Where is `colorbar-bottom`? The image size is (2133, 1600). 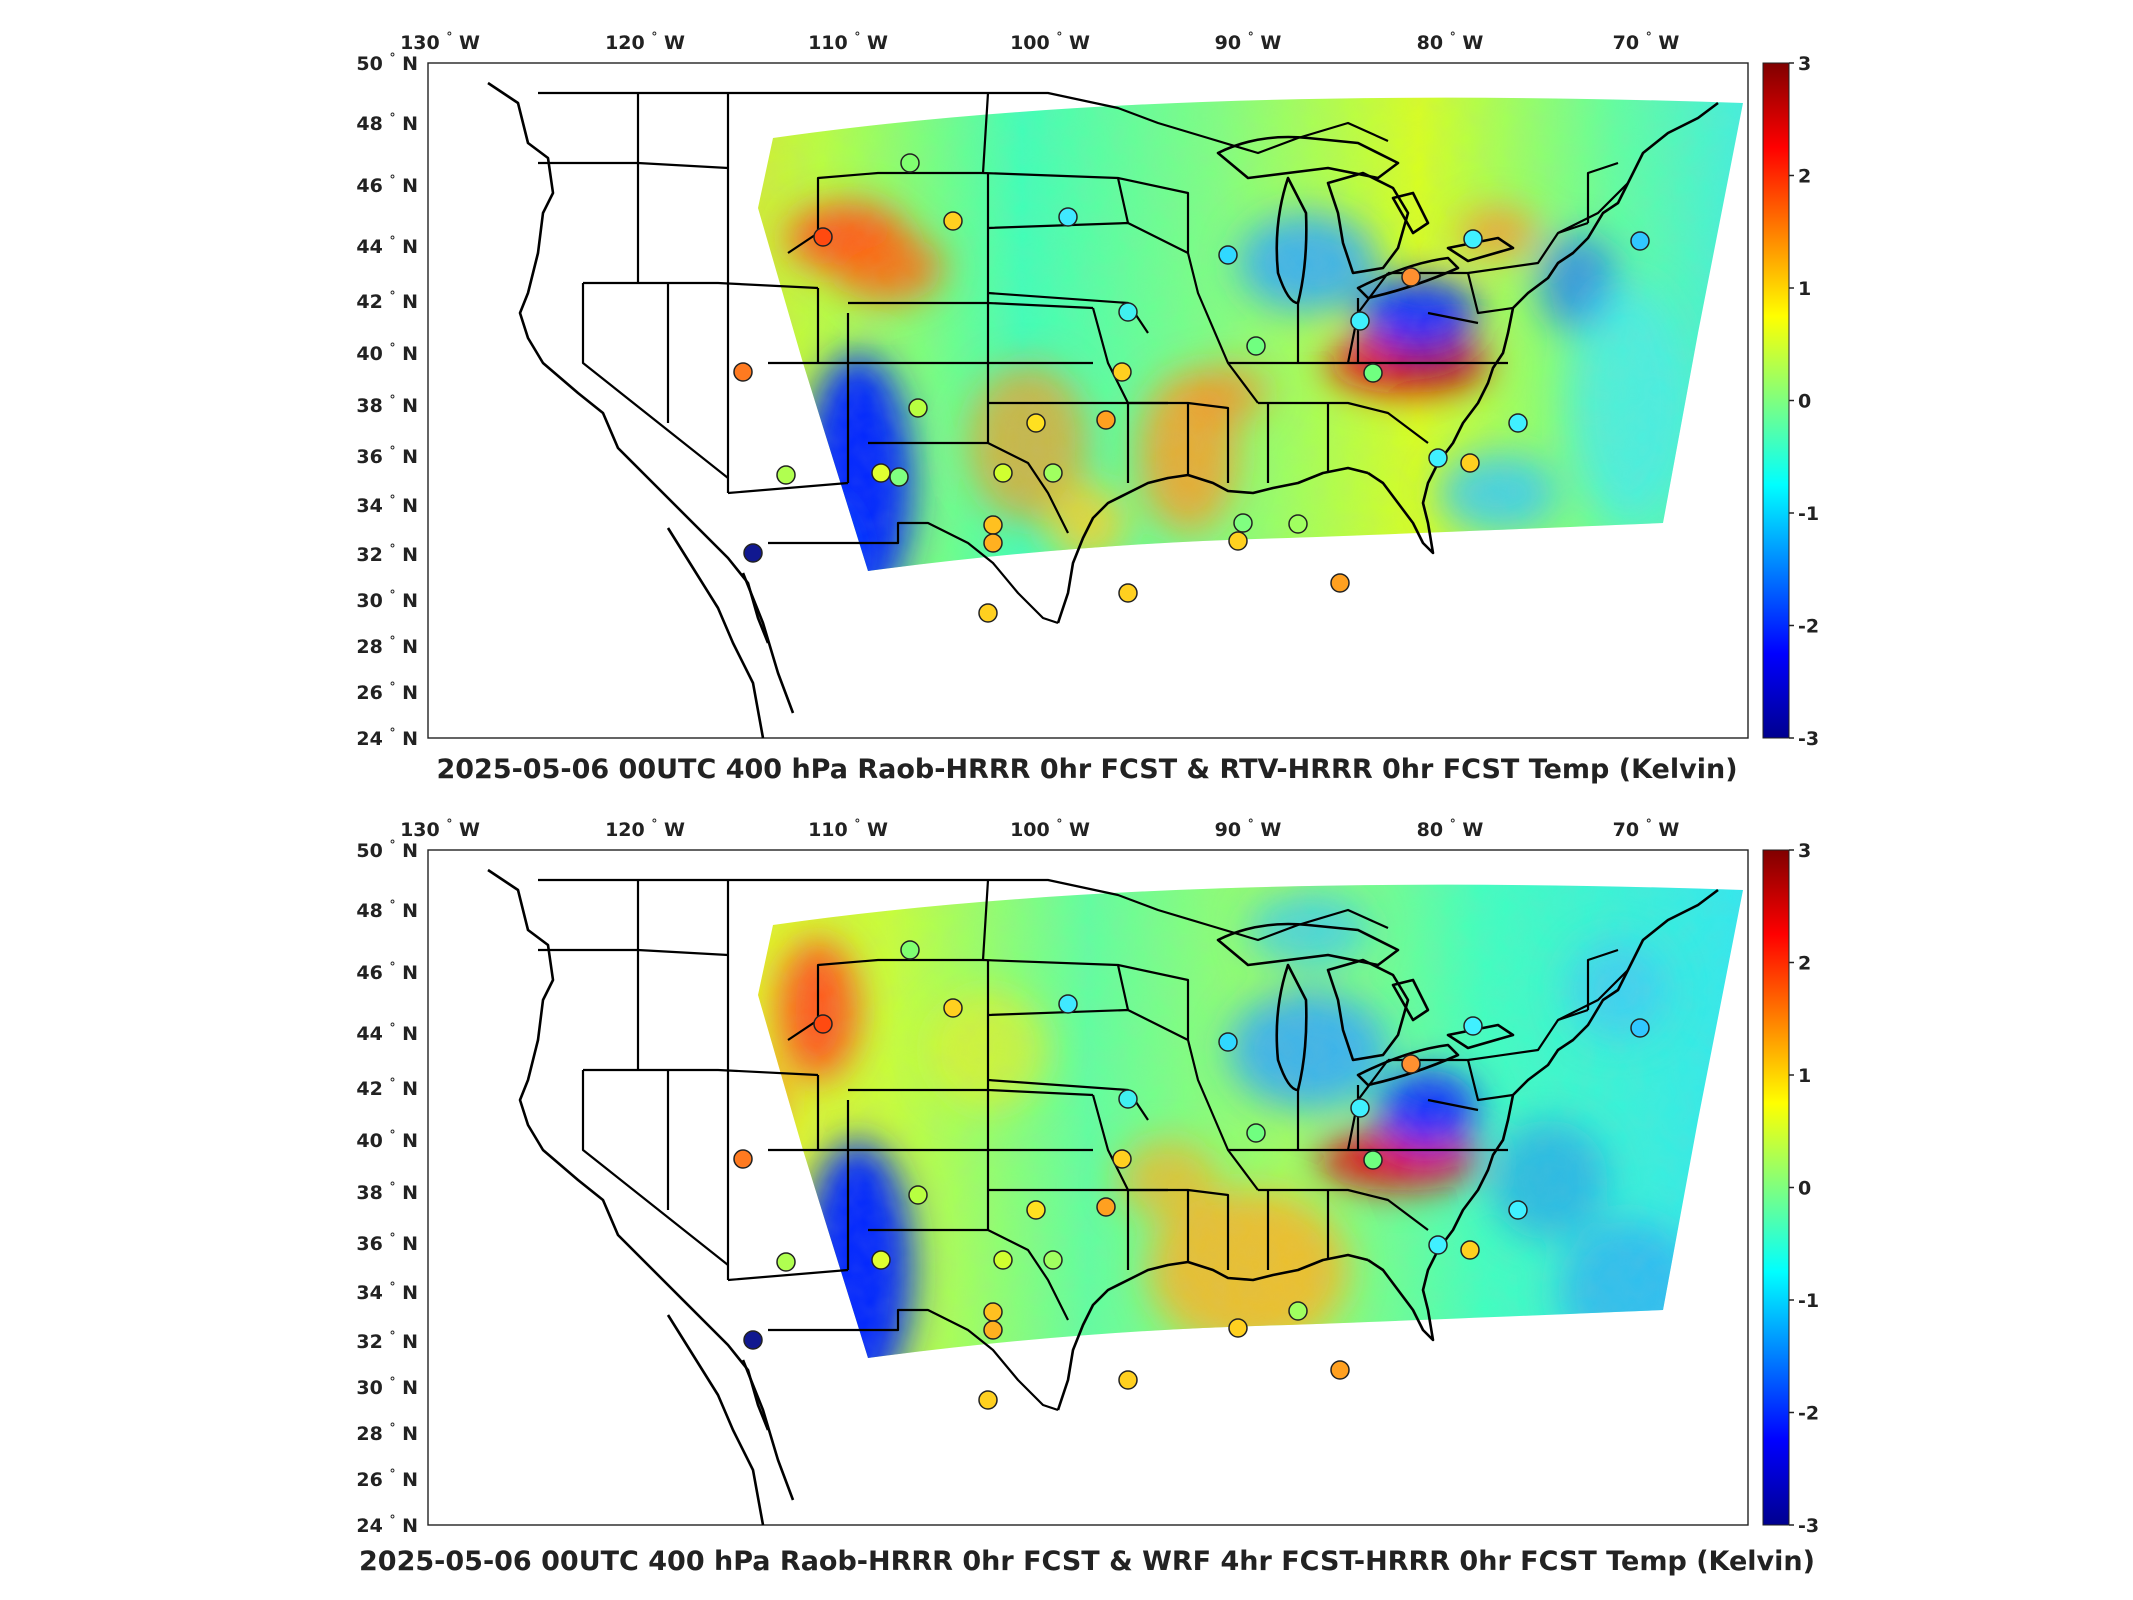
colorbar-bottom is located at coordinates (1776, 1187).